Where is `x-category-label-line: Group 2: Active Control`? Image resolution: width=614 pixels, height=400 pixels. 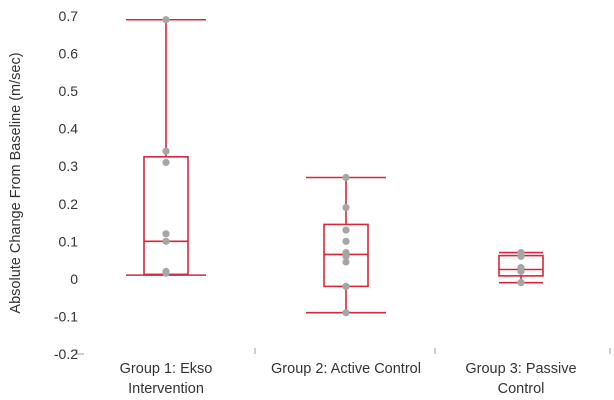
x-category-label-line: Group 2: Active Control is located at coordinates (346, 369).